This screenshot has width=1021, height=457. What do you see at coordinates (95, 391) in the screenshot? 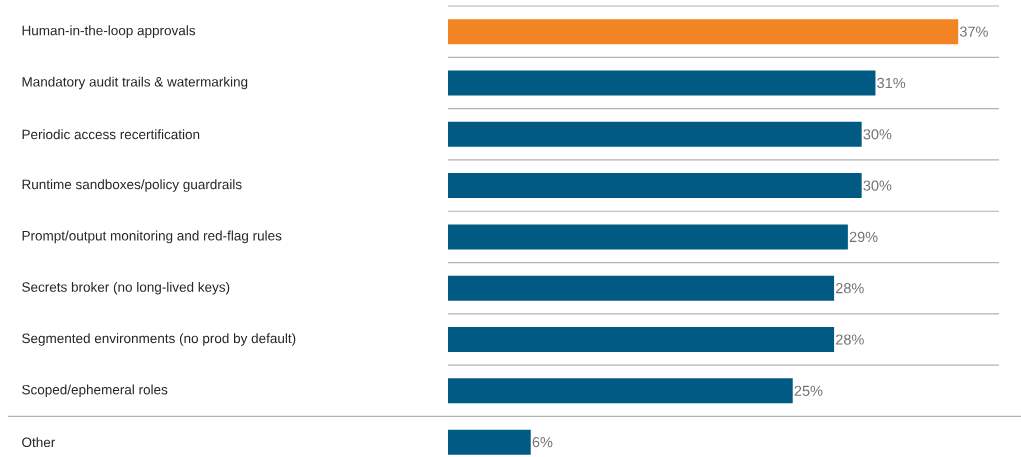
I see `y-tick-label: Scoped/ephemeral roles` at bounding box center [95, 391].